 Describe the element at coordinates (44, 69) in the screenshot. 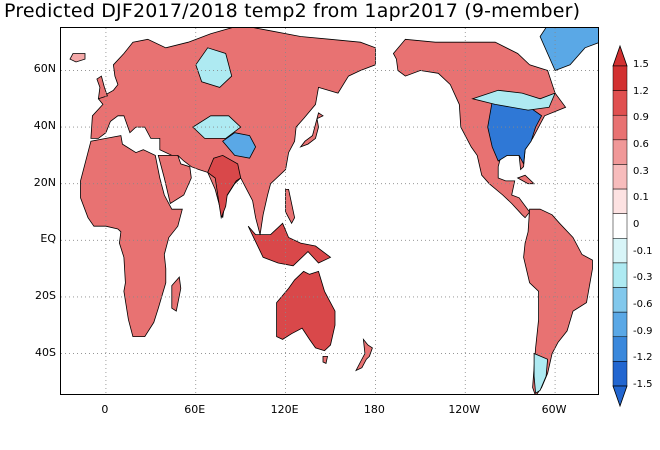

I see `lat-label: 60N` at that location.